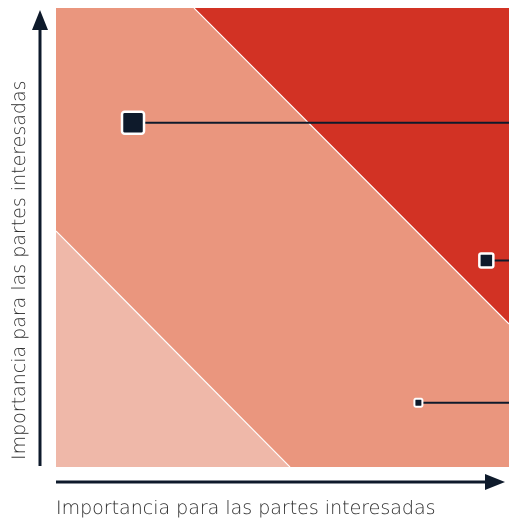 The width and height of the screenshot is (509, 521). I want to click on x-axis-arrow-icon, so click(495, 482).